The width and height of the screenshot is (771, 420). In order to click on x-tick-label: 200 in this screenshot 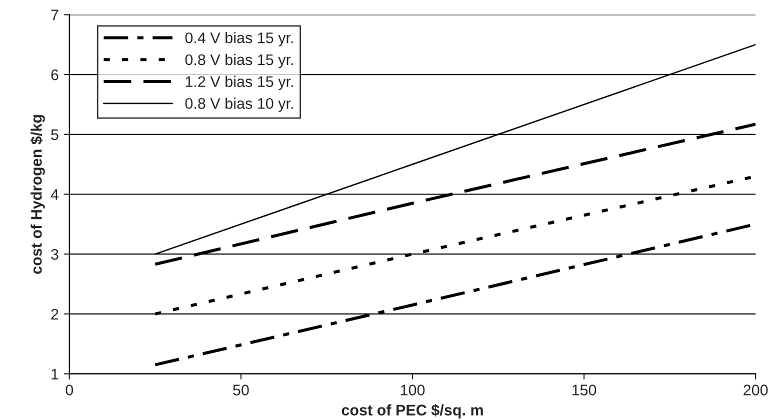, I will do `click(756, 390)`.